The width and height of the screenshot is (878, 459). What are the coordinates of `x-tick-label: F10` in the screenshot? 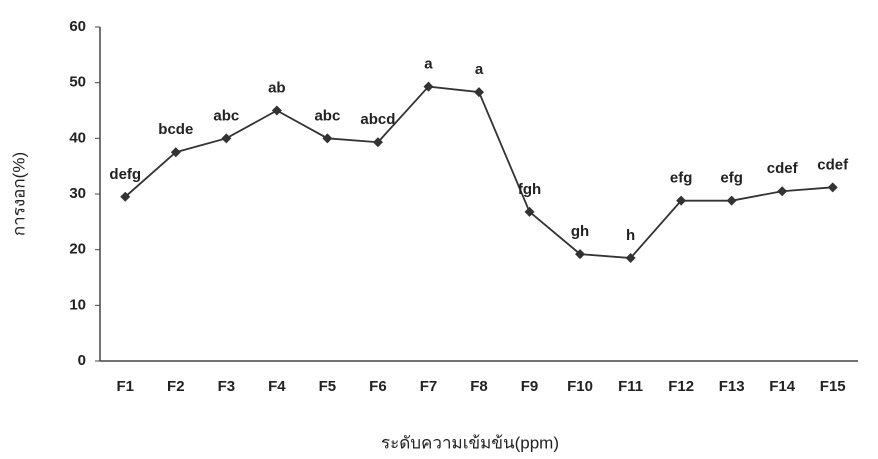 It's located at (580, 386).